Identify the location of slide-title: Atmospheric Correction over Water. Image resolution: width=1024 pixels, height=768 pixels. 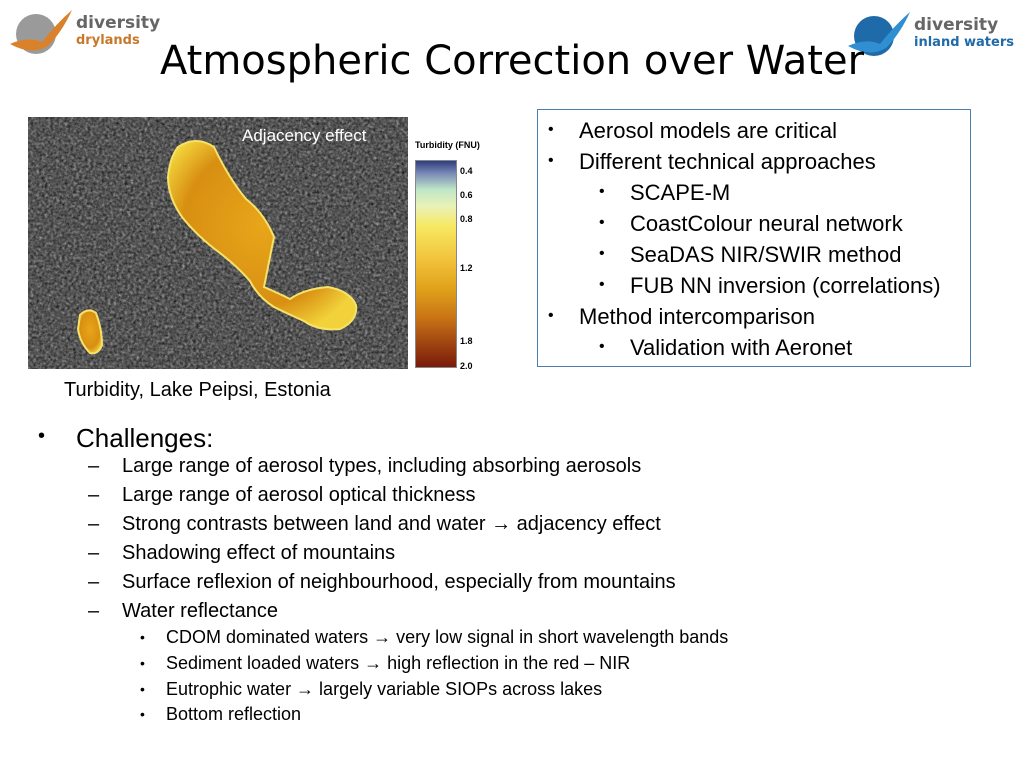
(512, 61).